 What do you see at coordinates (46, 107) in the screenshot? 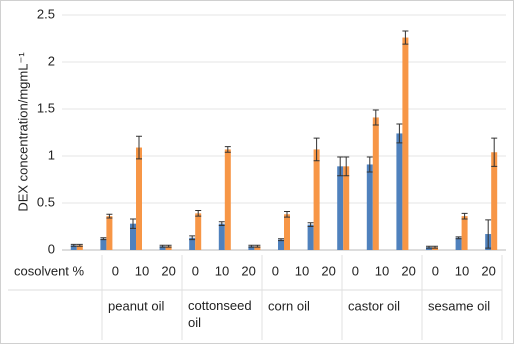
I see `y-tick-label: 1.5` at bounding box center [46, 107].